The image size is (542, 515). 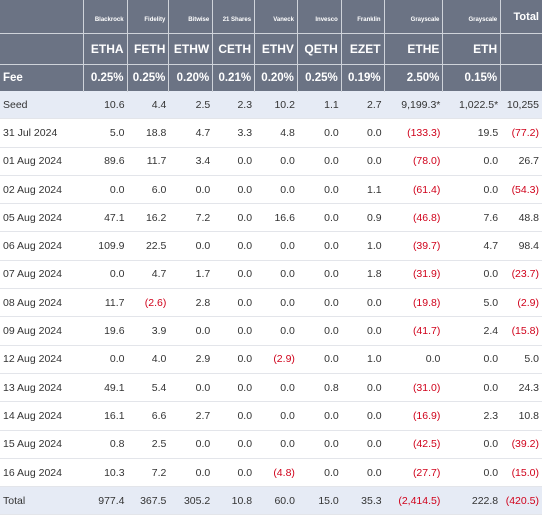 What do you see at coordinates (159, 387) in the screenshot?
I see `table-cell: 5.4` at bounding box center [159, 387].